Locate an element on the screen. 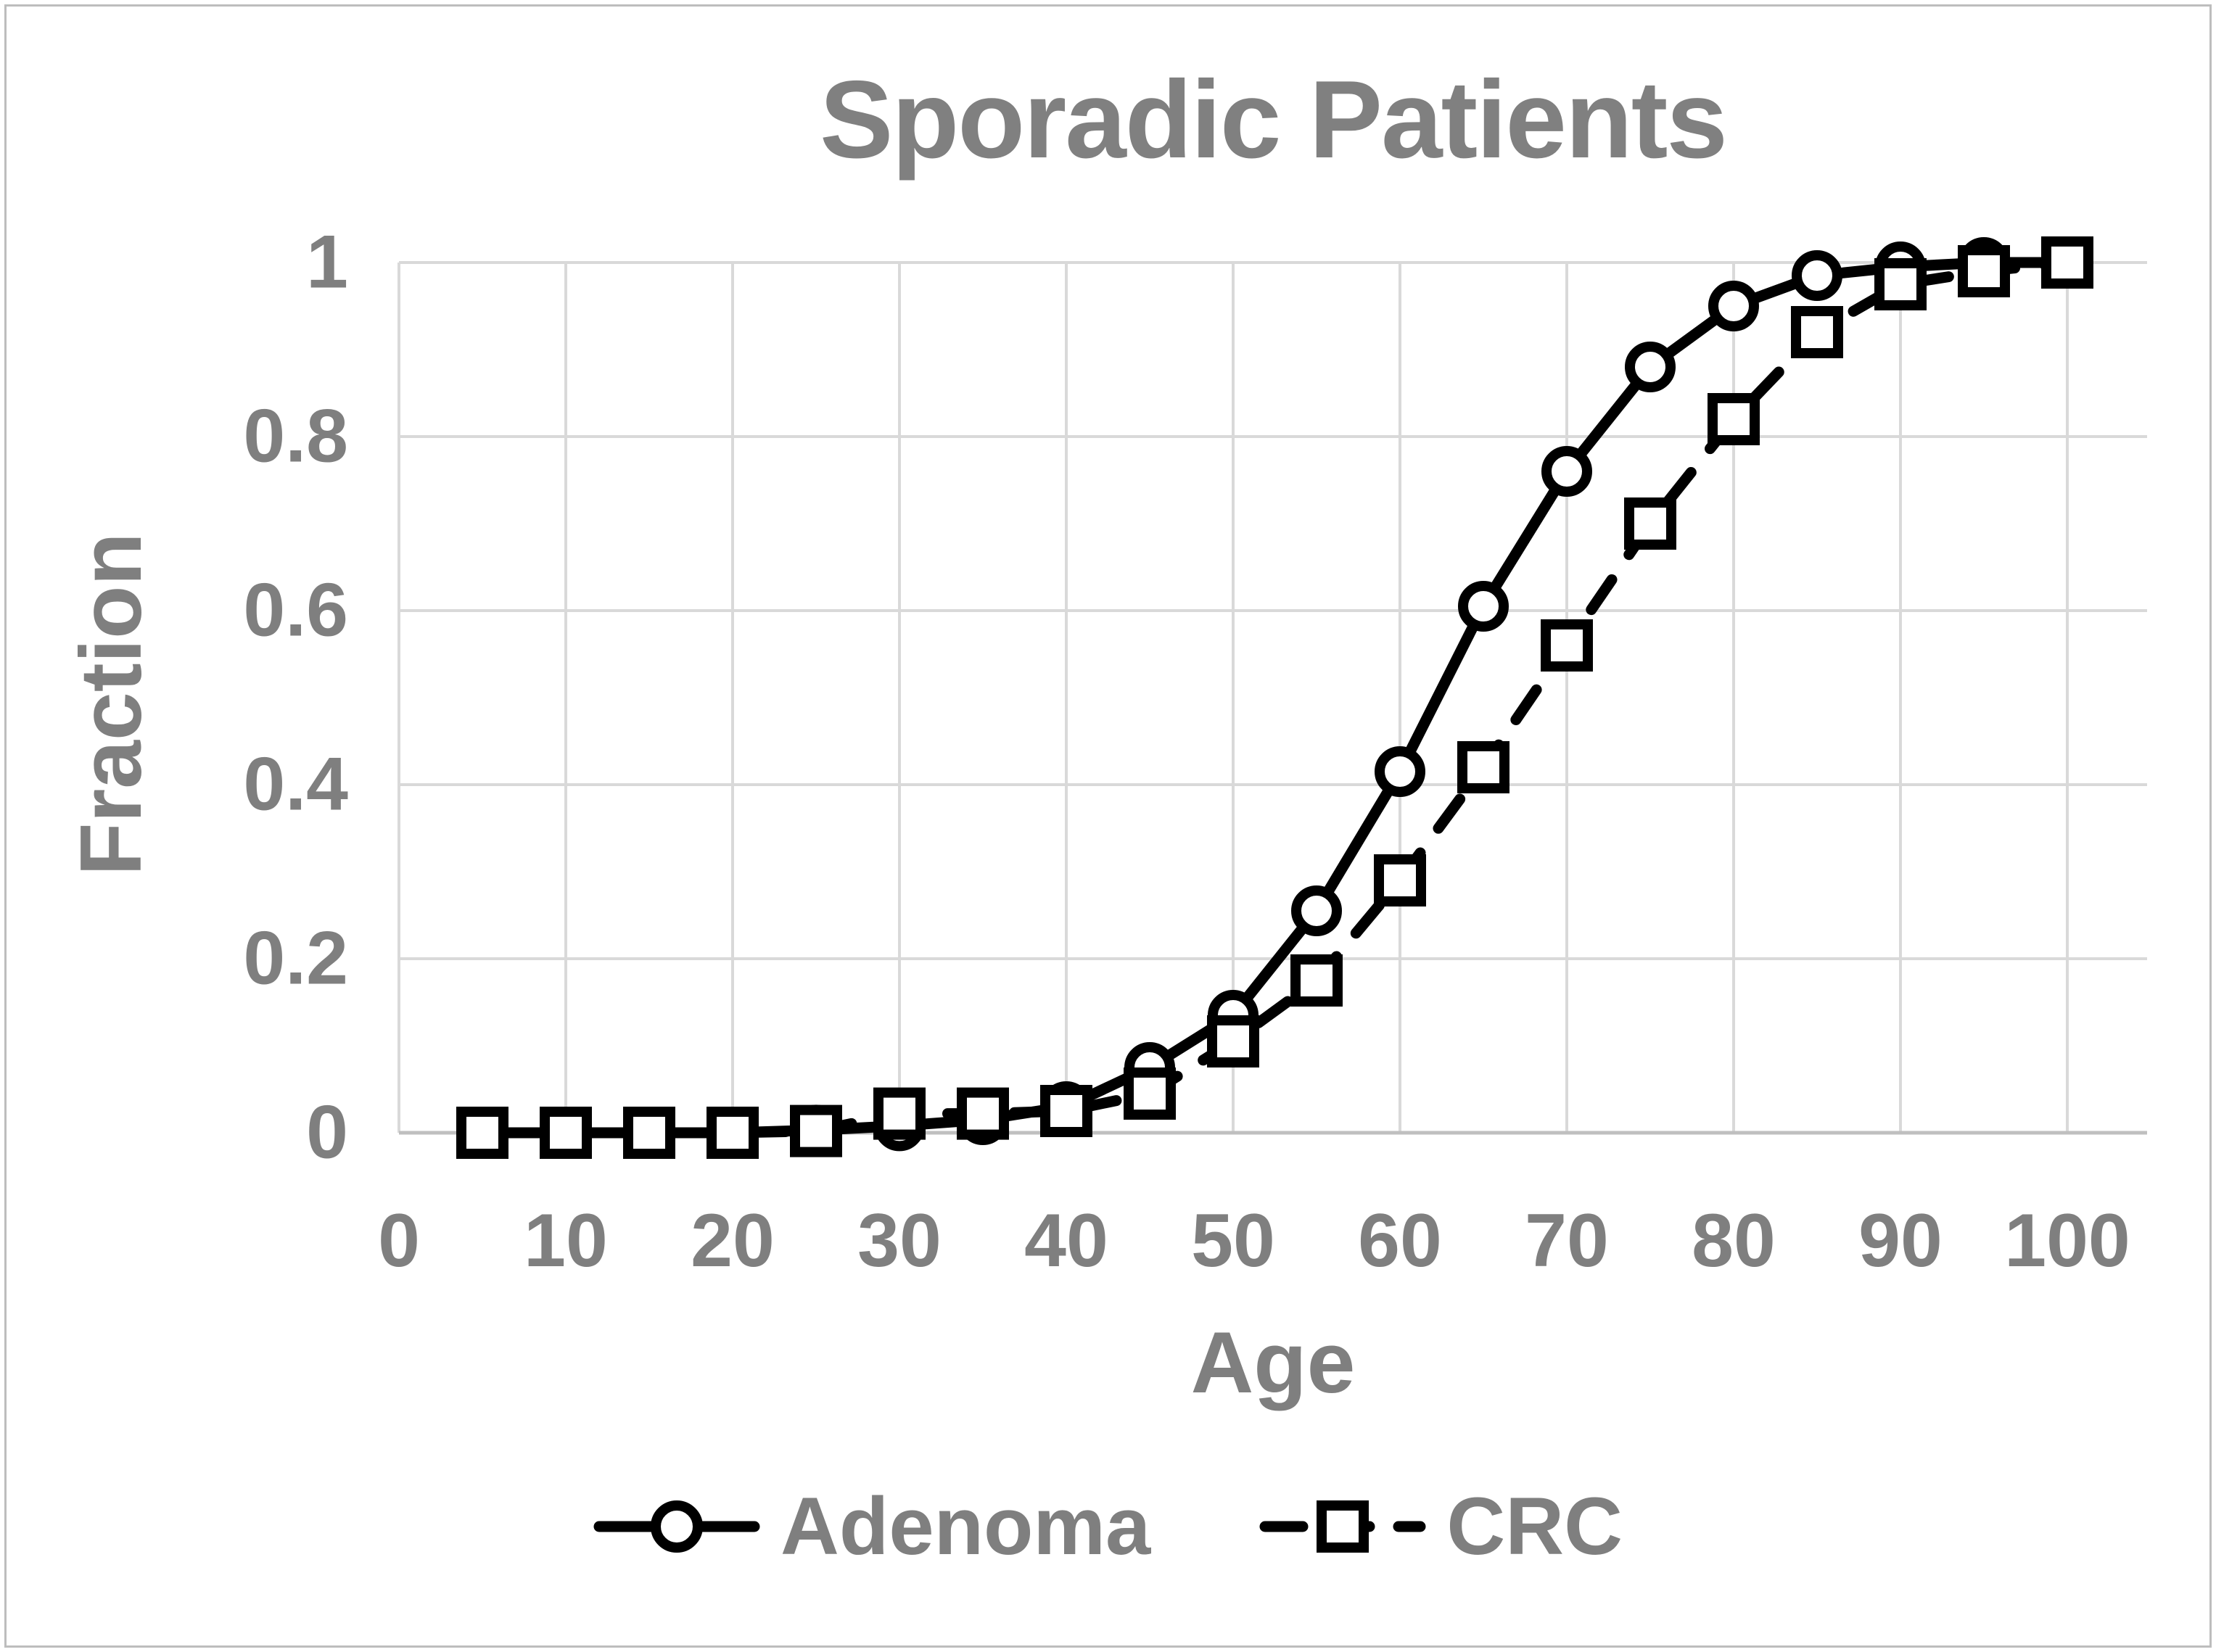 The height and width of the screenshot is (1652, 2216). legend-label-crc: CRC is located at coordinates (1534, 1527).